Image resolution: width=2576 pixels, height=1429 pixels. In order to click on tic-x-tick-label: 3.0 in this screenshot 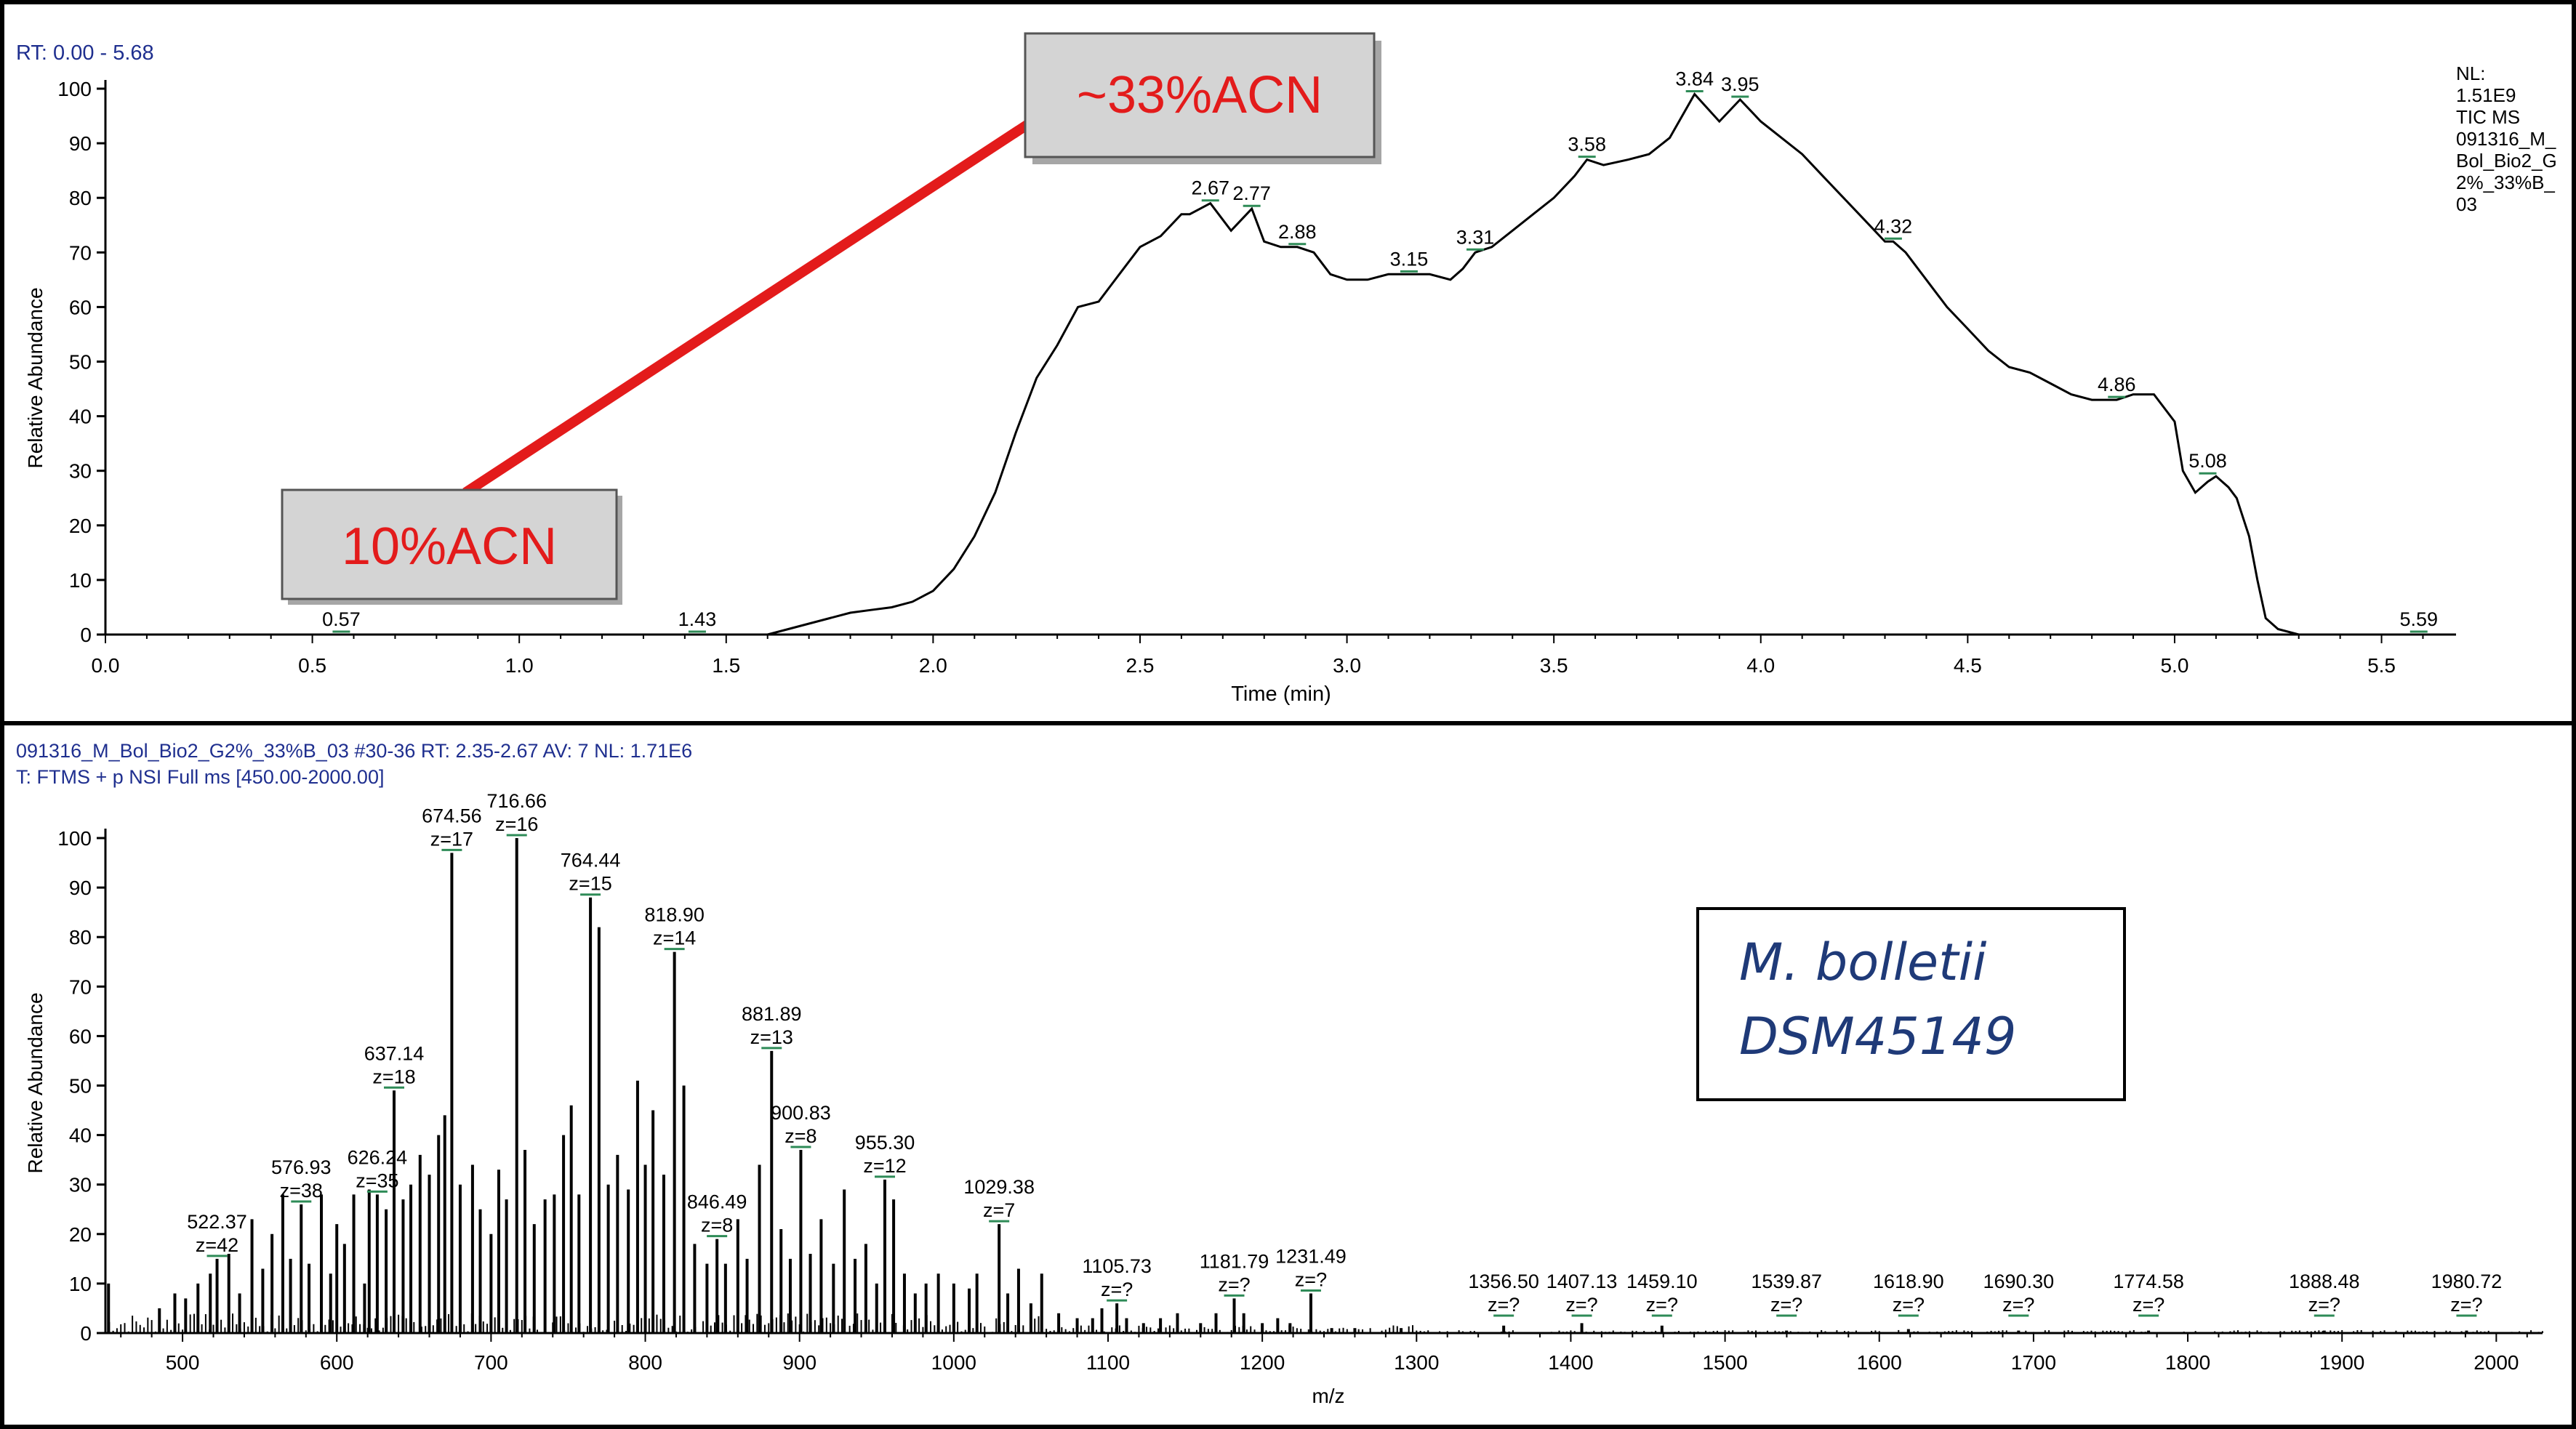, I will do `click(1347, 665)`.